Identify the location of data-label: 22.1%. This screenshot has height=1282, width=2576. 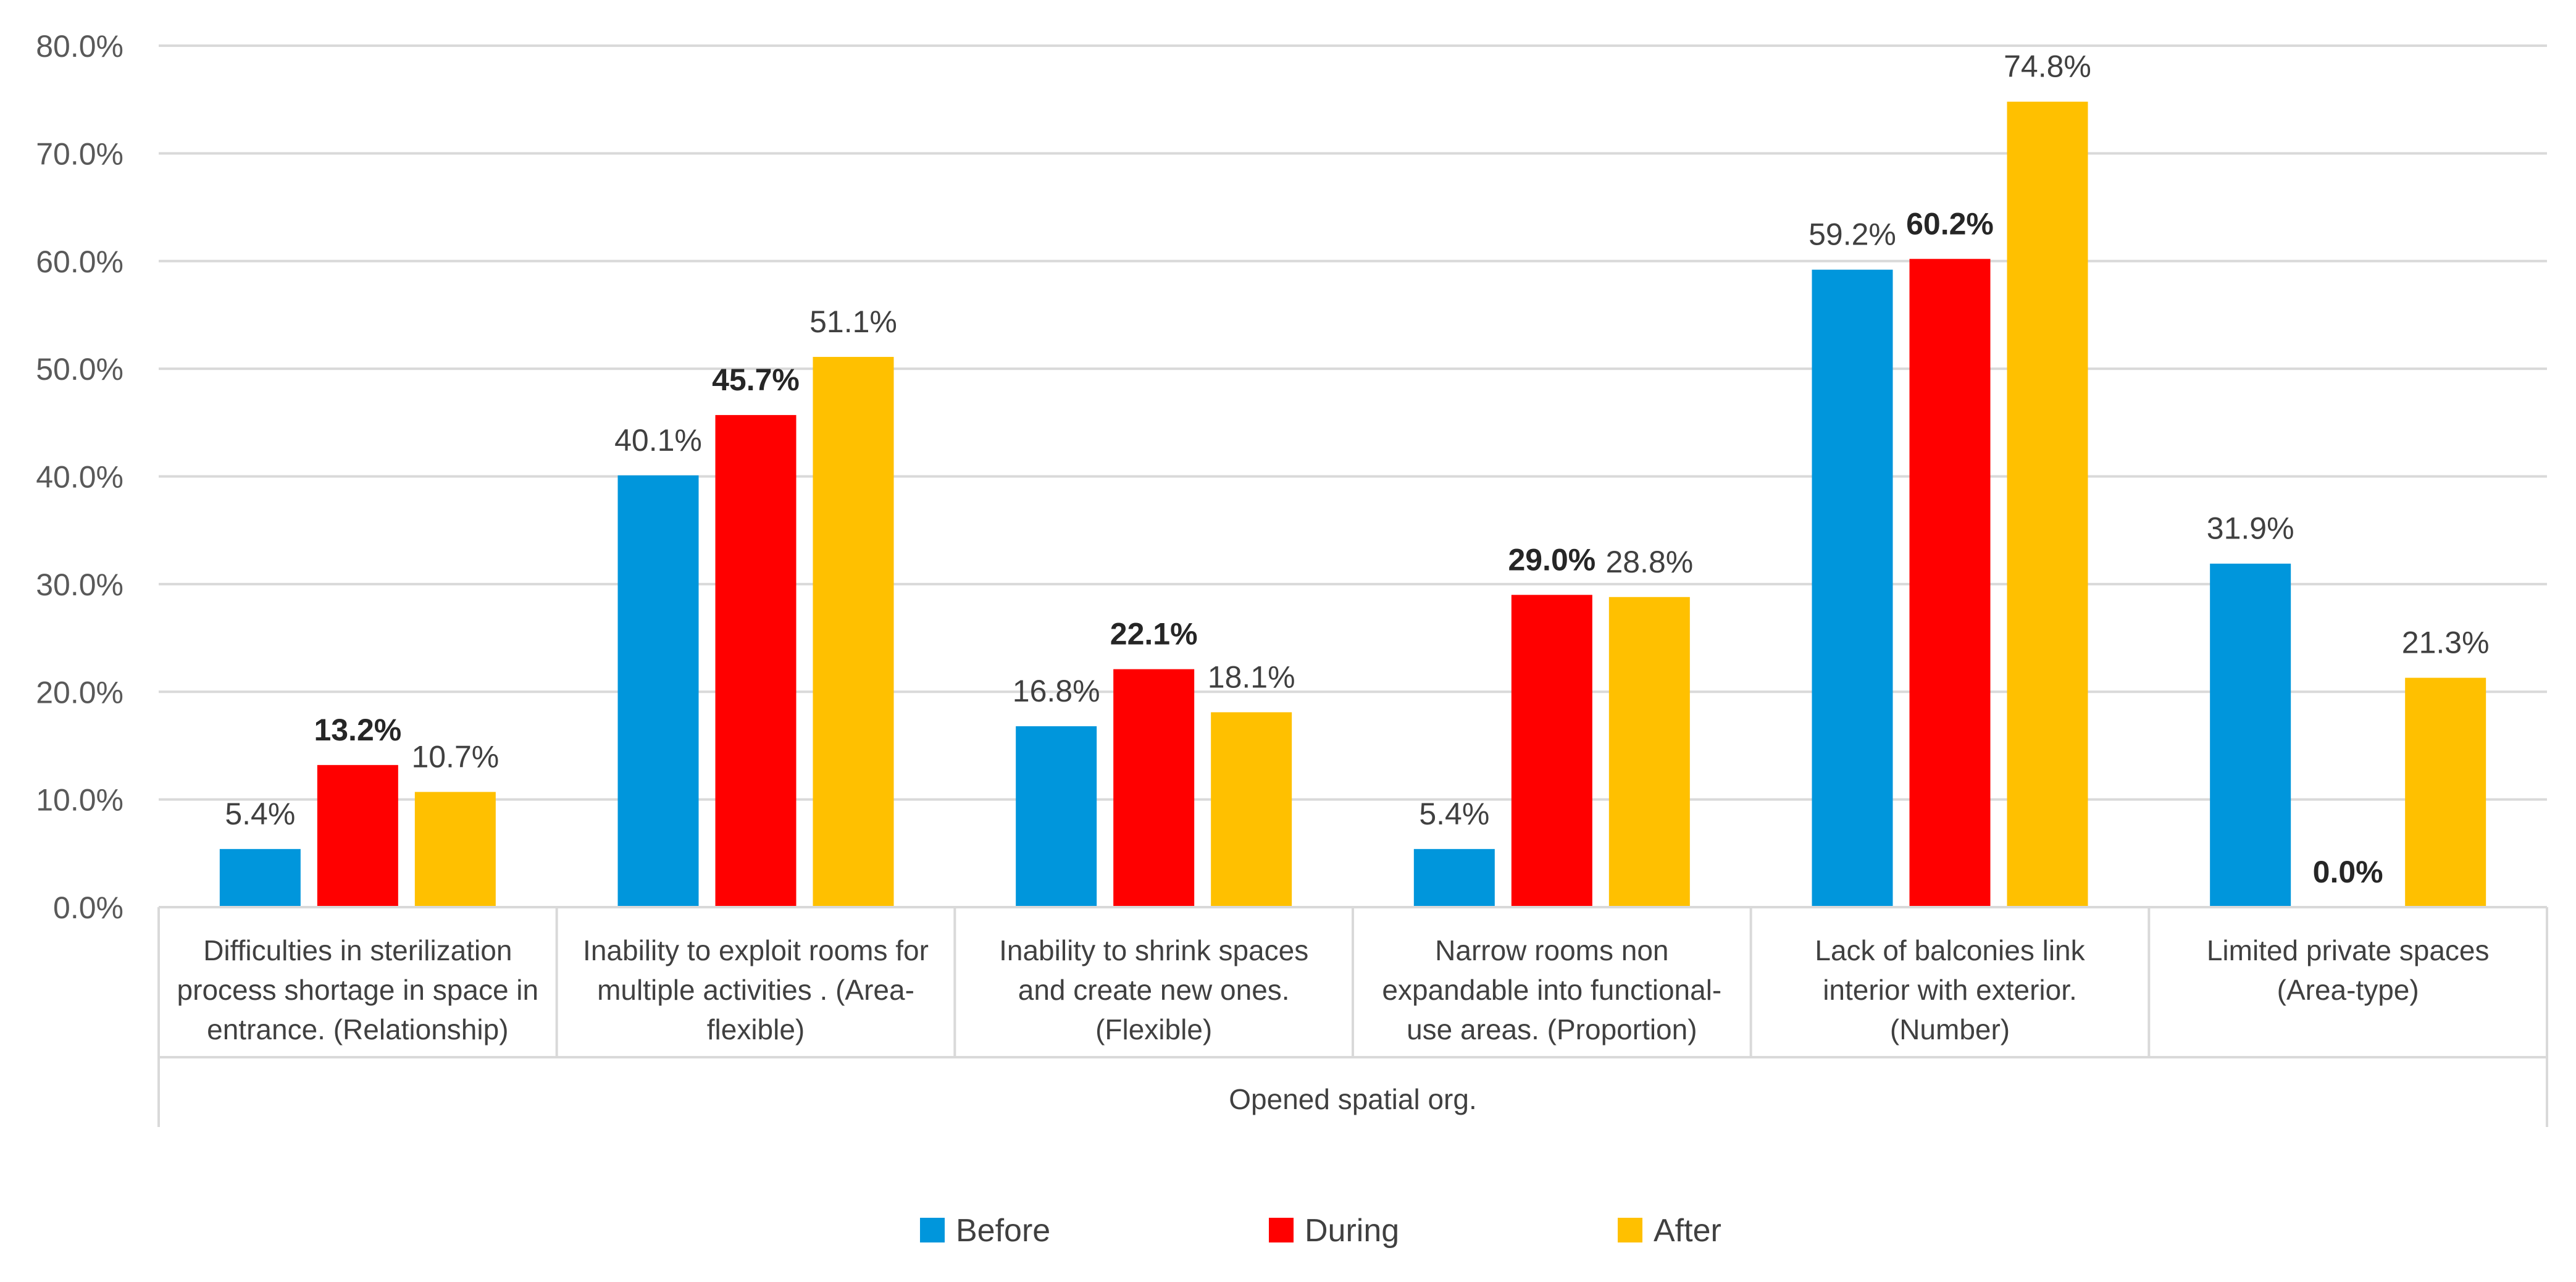
(1154, 634).